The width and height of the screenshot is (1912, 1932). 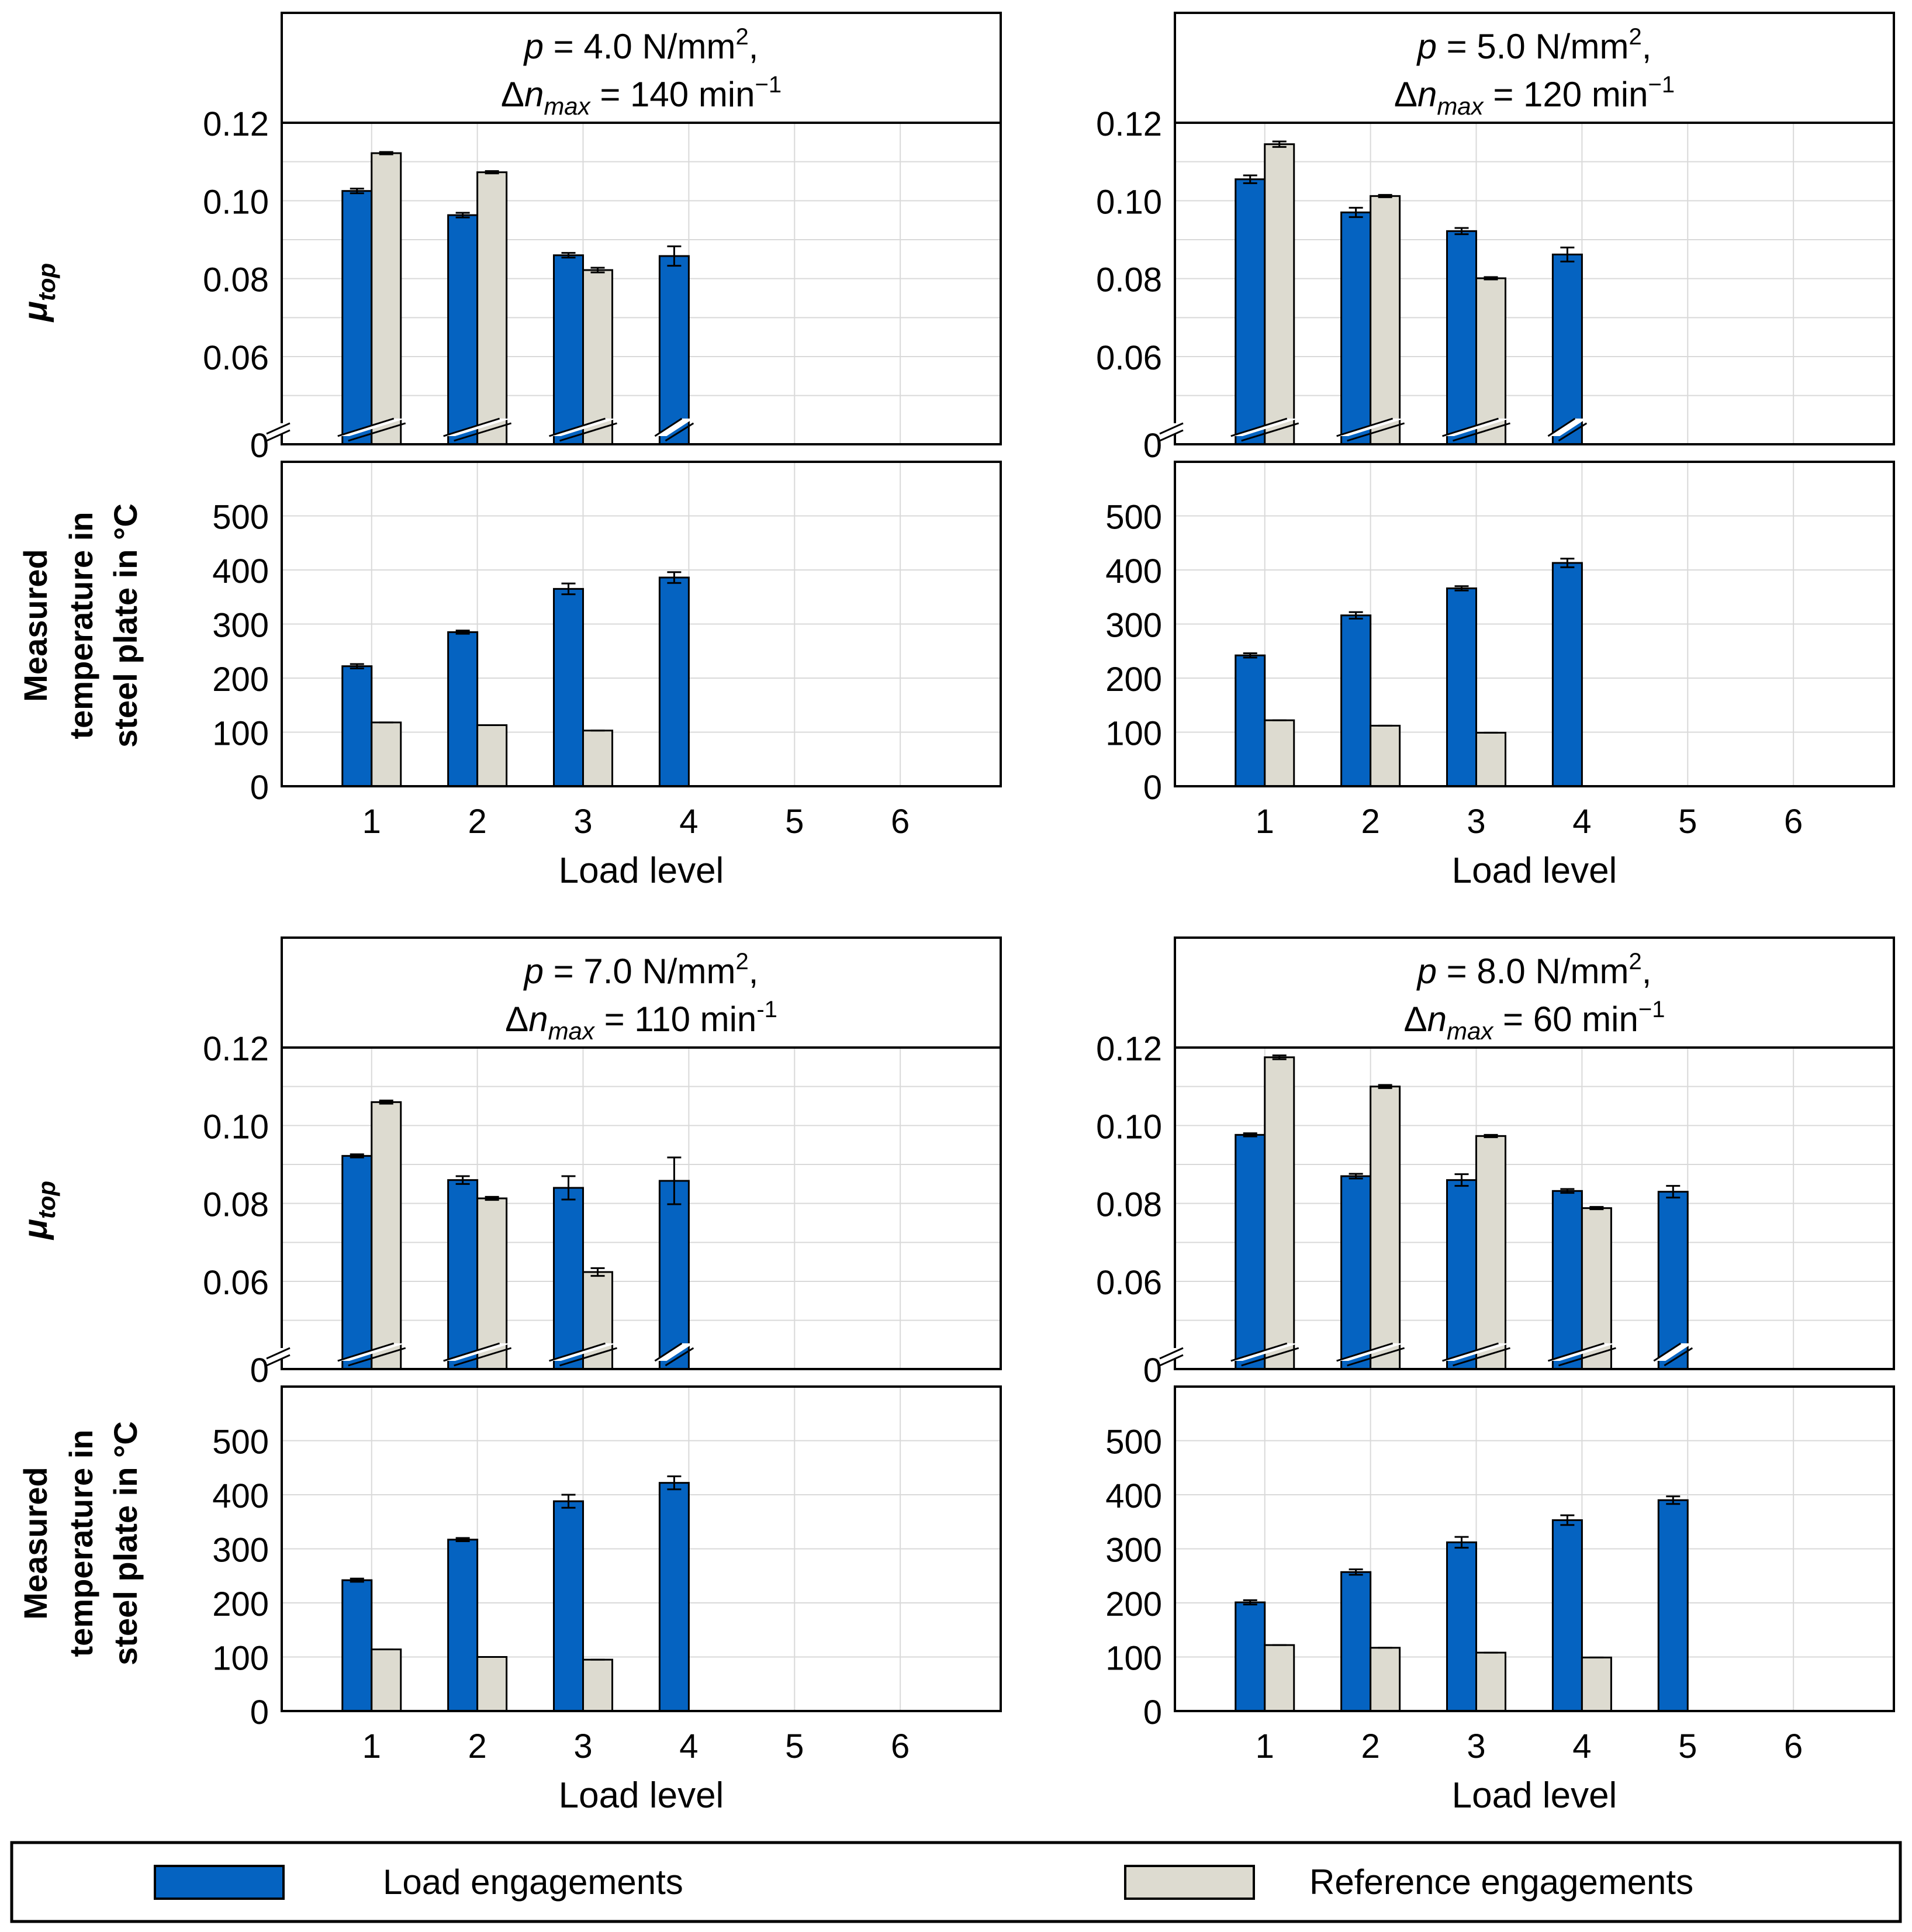 What do you see at coordinates (281, 429) in the screenshot?
I see `y-break-gap` at bounding box center [281, 429].